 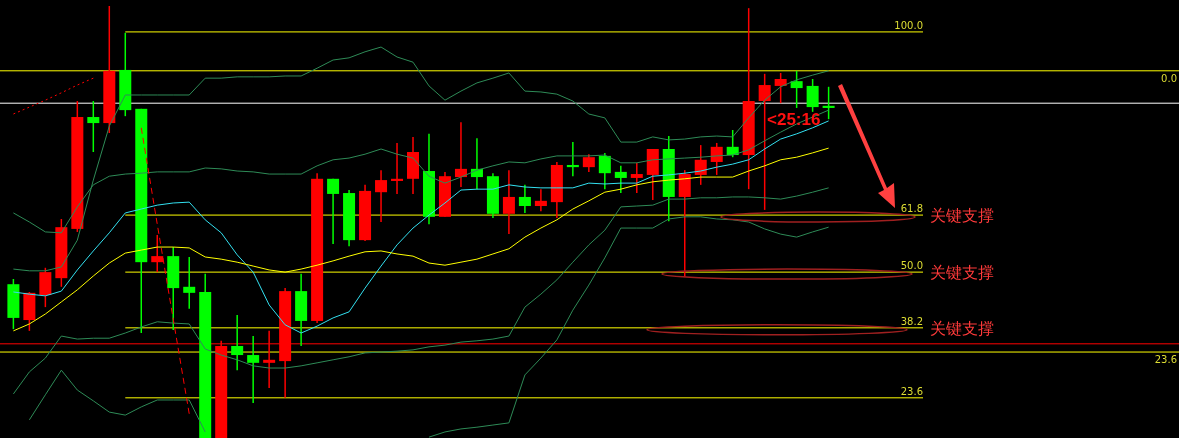 What do you see at coordinates (911, 209) in the screenshot?
I see `annotation: 61.8` at bounding box center [911, 209].